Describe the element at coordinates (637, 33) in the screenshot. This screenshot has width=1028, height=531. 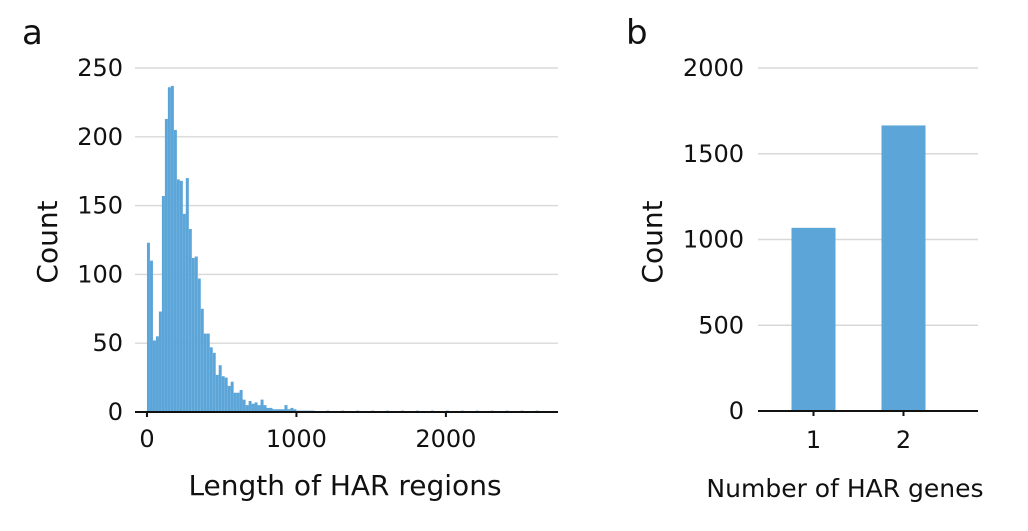
I see `panel-b-label: b` at that location.